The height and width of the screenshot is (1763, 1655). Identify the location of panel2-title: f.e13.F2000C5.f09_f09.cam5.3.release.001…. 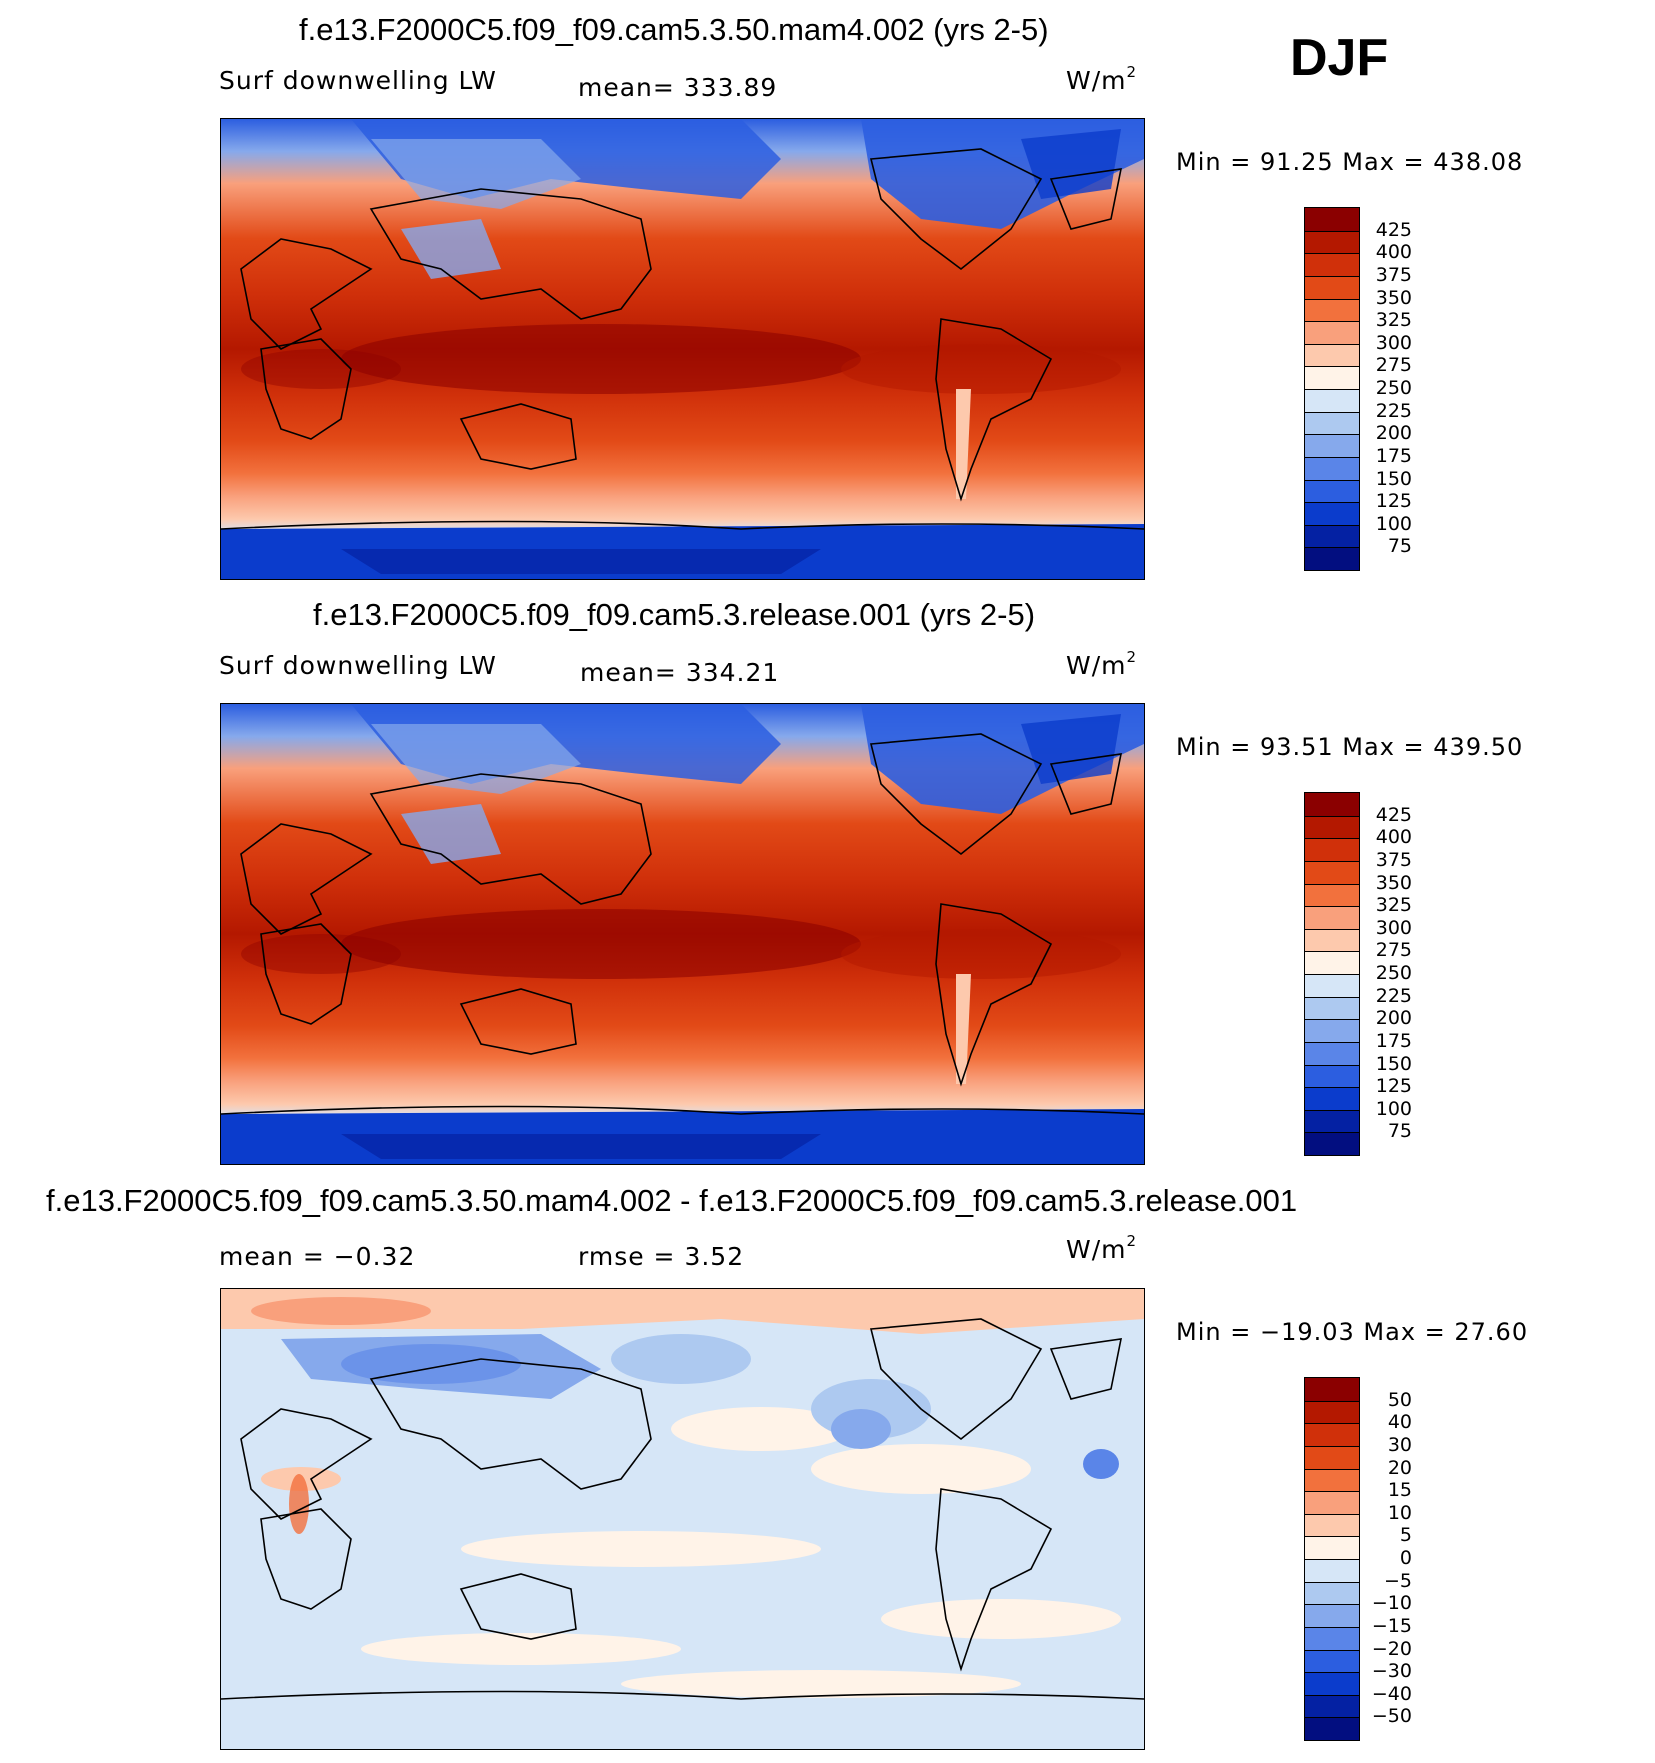
(674, 614).